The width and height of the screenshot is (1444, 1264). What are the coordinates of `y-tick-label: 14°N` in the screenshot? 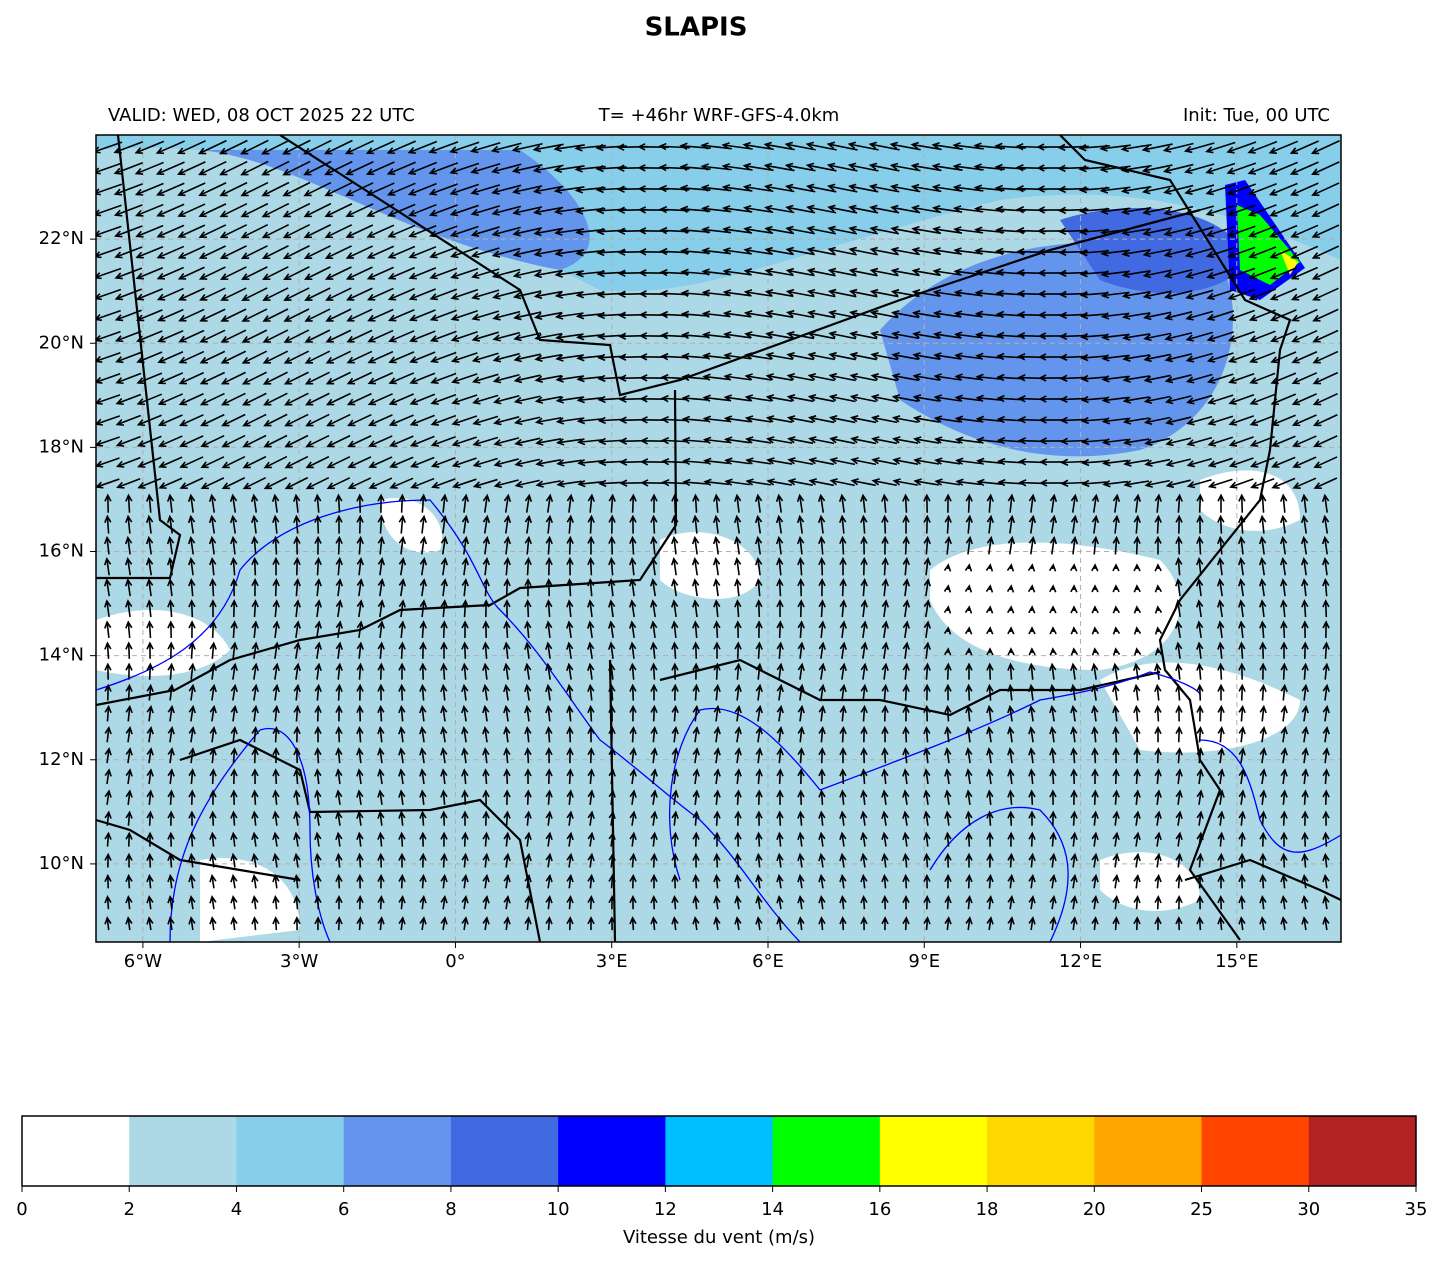 It's located at (61, 655).